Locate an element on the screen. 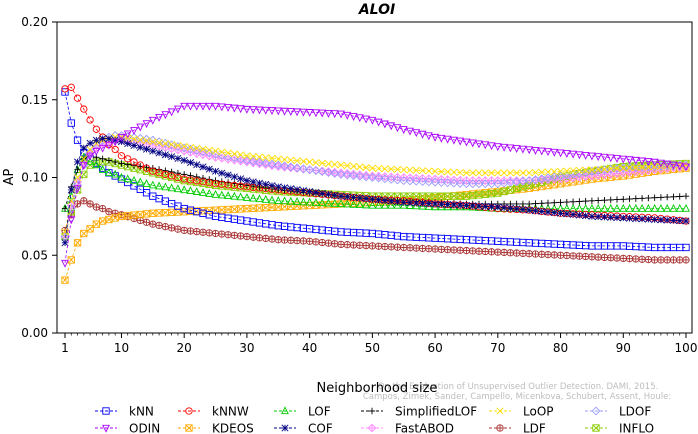 The width and height of the screenshot is (698, 434). series-fastabod-point is located at coordinates (416, 178).